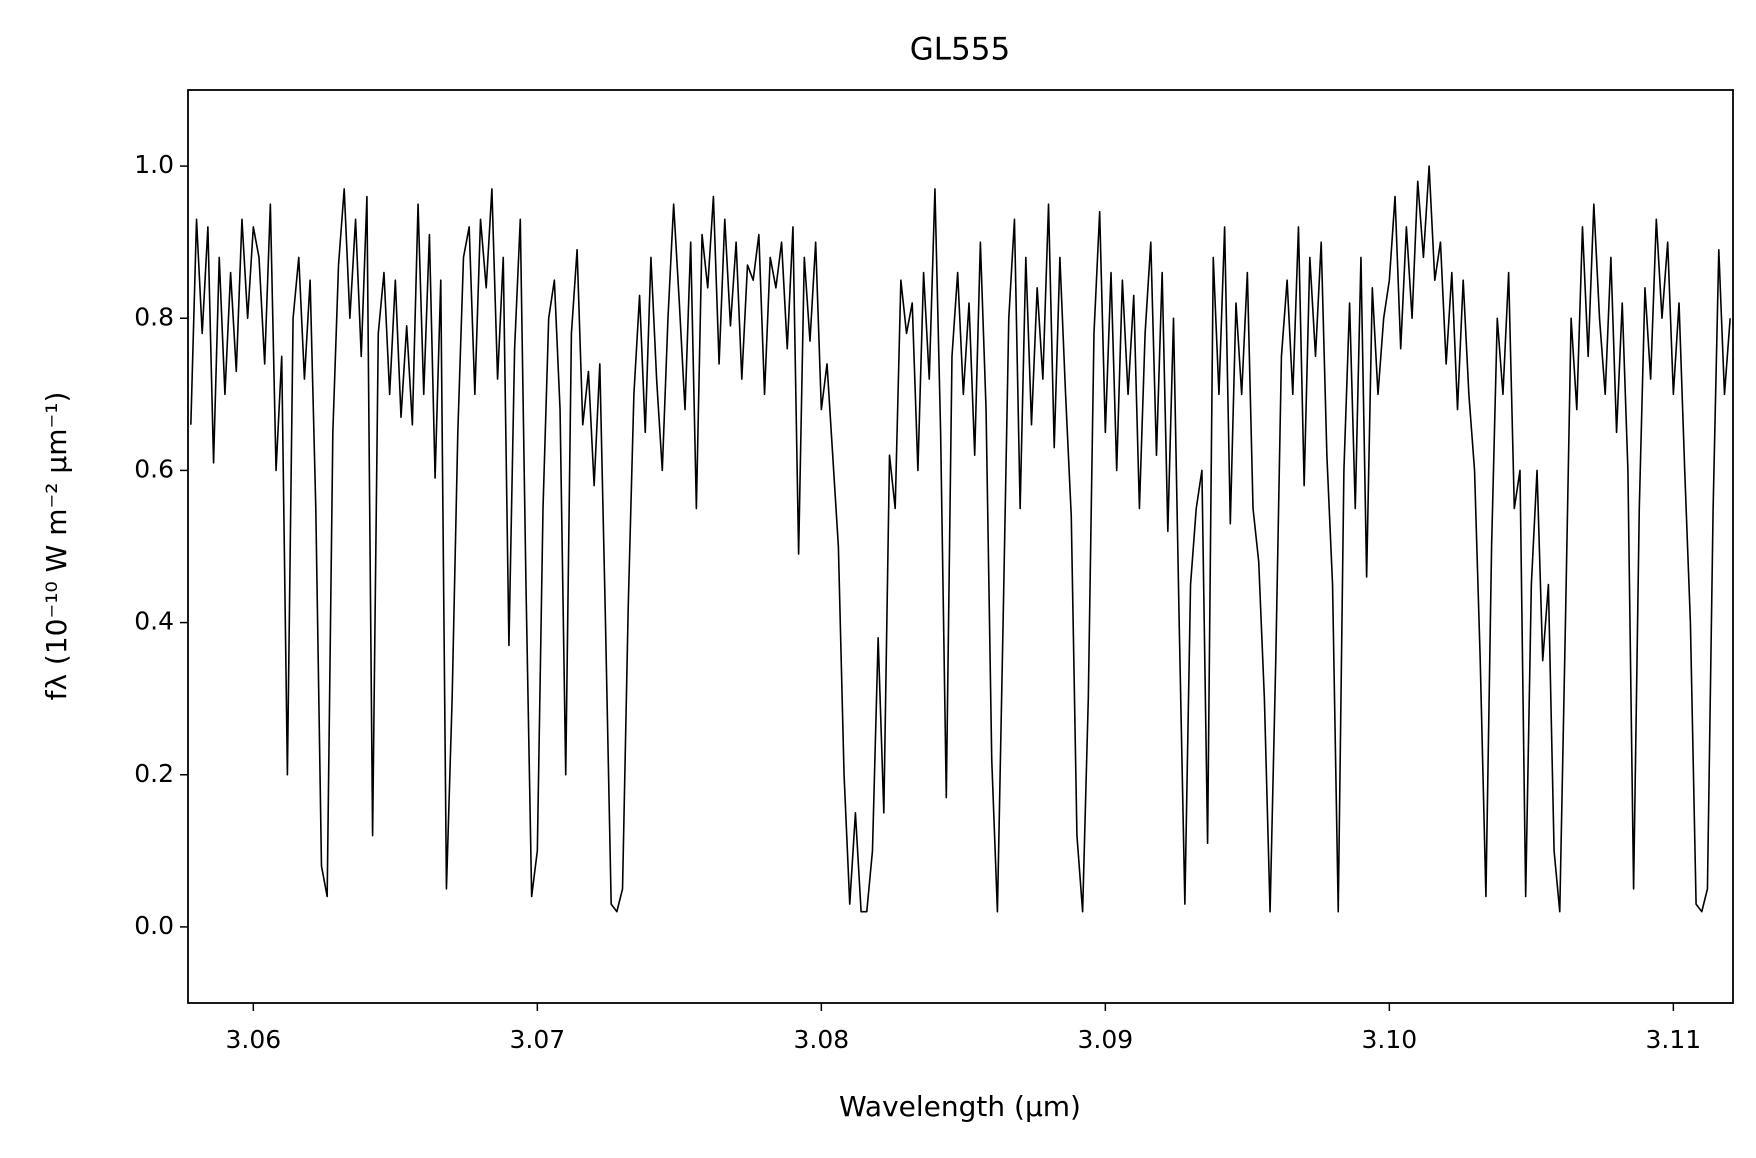  Describe the element at coordinates (822, 1039) in the screenshot. I see `x-tick-label: 3.08` at that location.